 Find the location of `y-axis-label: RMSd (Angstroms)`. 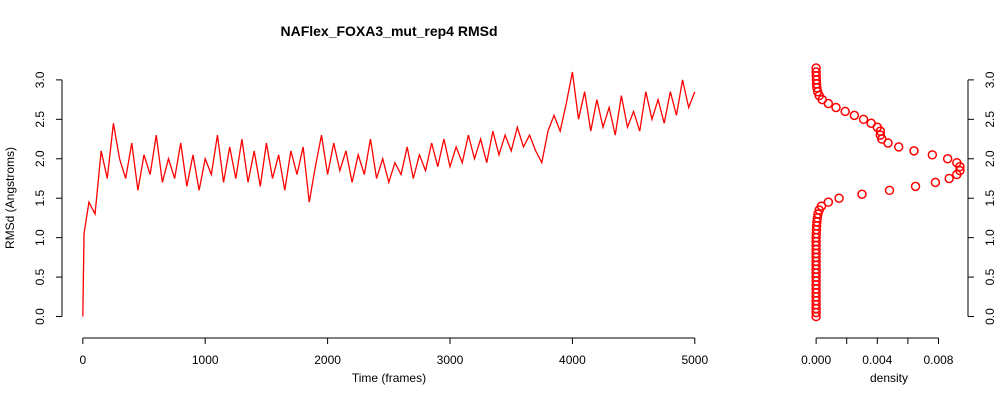

y-axis-label: RMSd (Angstroms) is located at coordinates (10, 198).